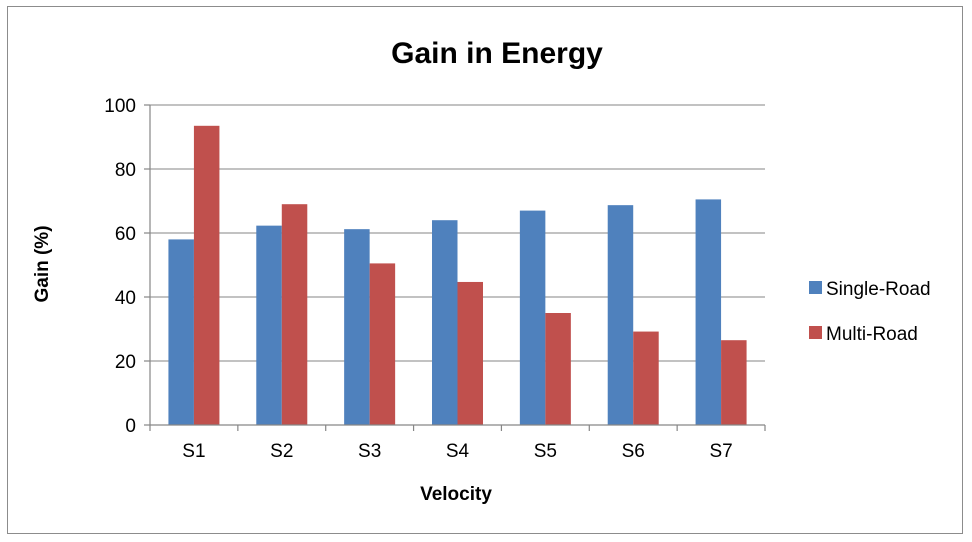 The height and width of the screenshot is (542, 972). What do you see at coordinates (42, 263) in the screenshot?
I see `y-axis-title: Gain (%)` at bounding box center [42, 263].